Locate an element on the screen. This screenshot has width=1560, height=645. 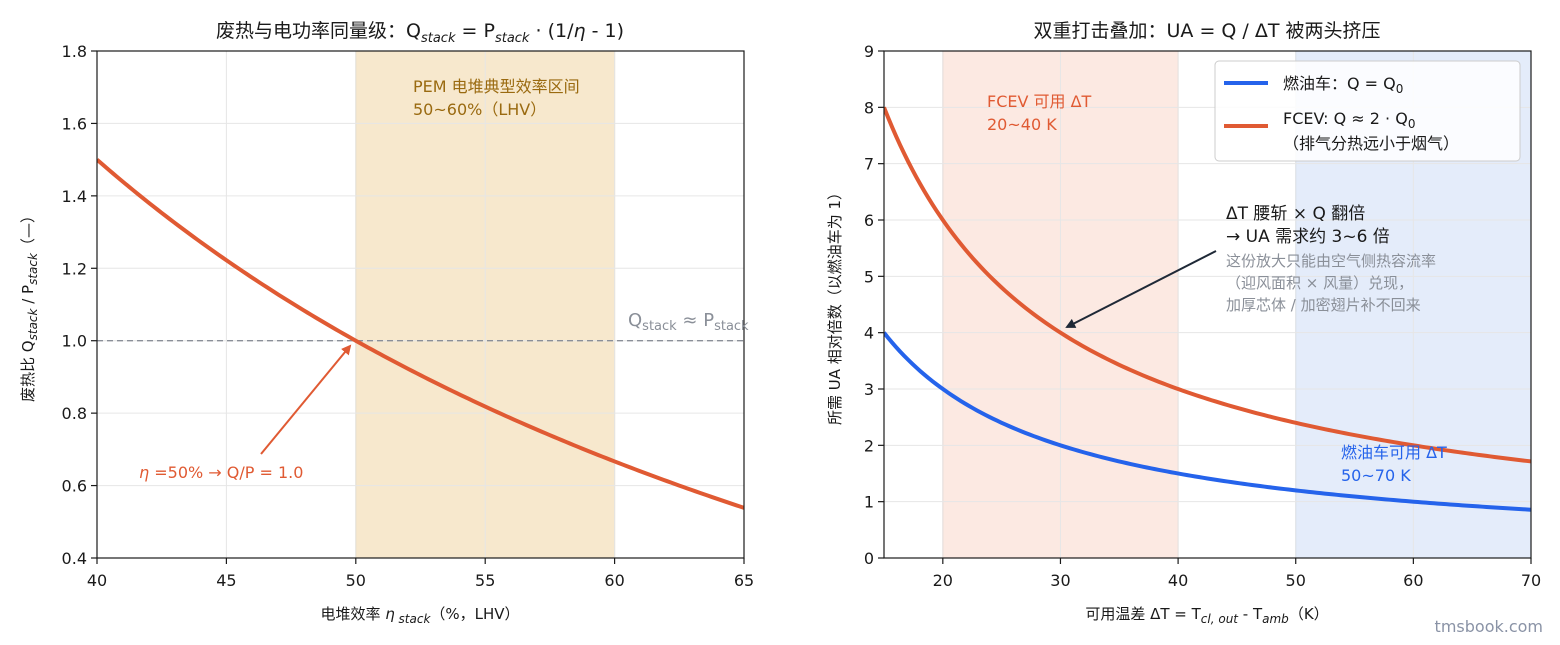
right-legend: 燃油车：Q = Q0 FCEV: Q ≈ 2 · Q0 （排气分热远小于烟气） is located at coordinates (1367, 111).